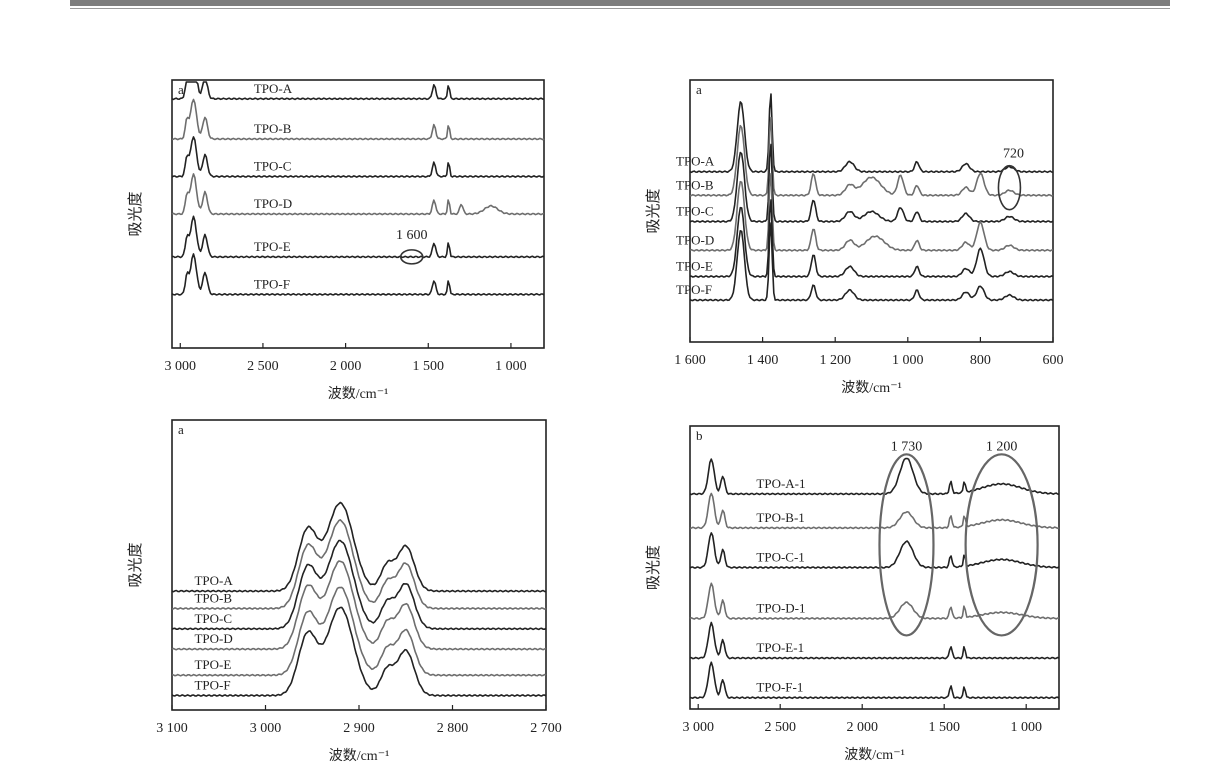 The width and height of the screenshot is (1223, 776). Describe the element at coordinates (620, 3) in the screenshot. I see `header-rule` at that location.